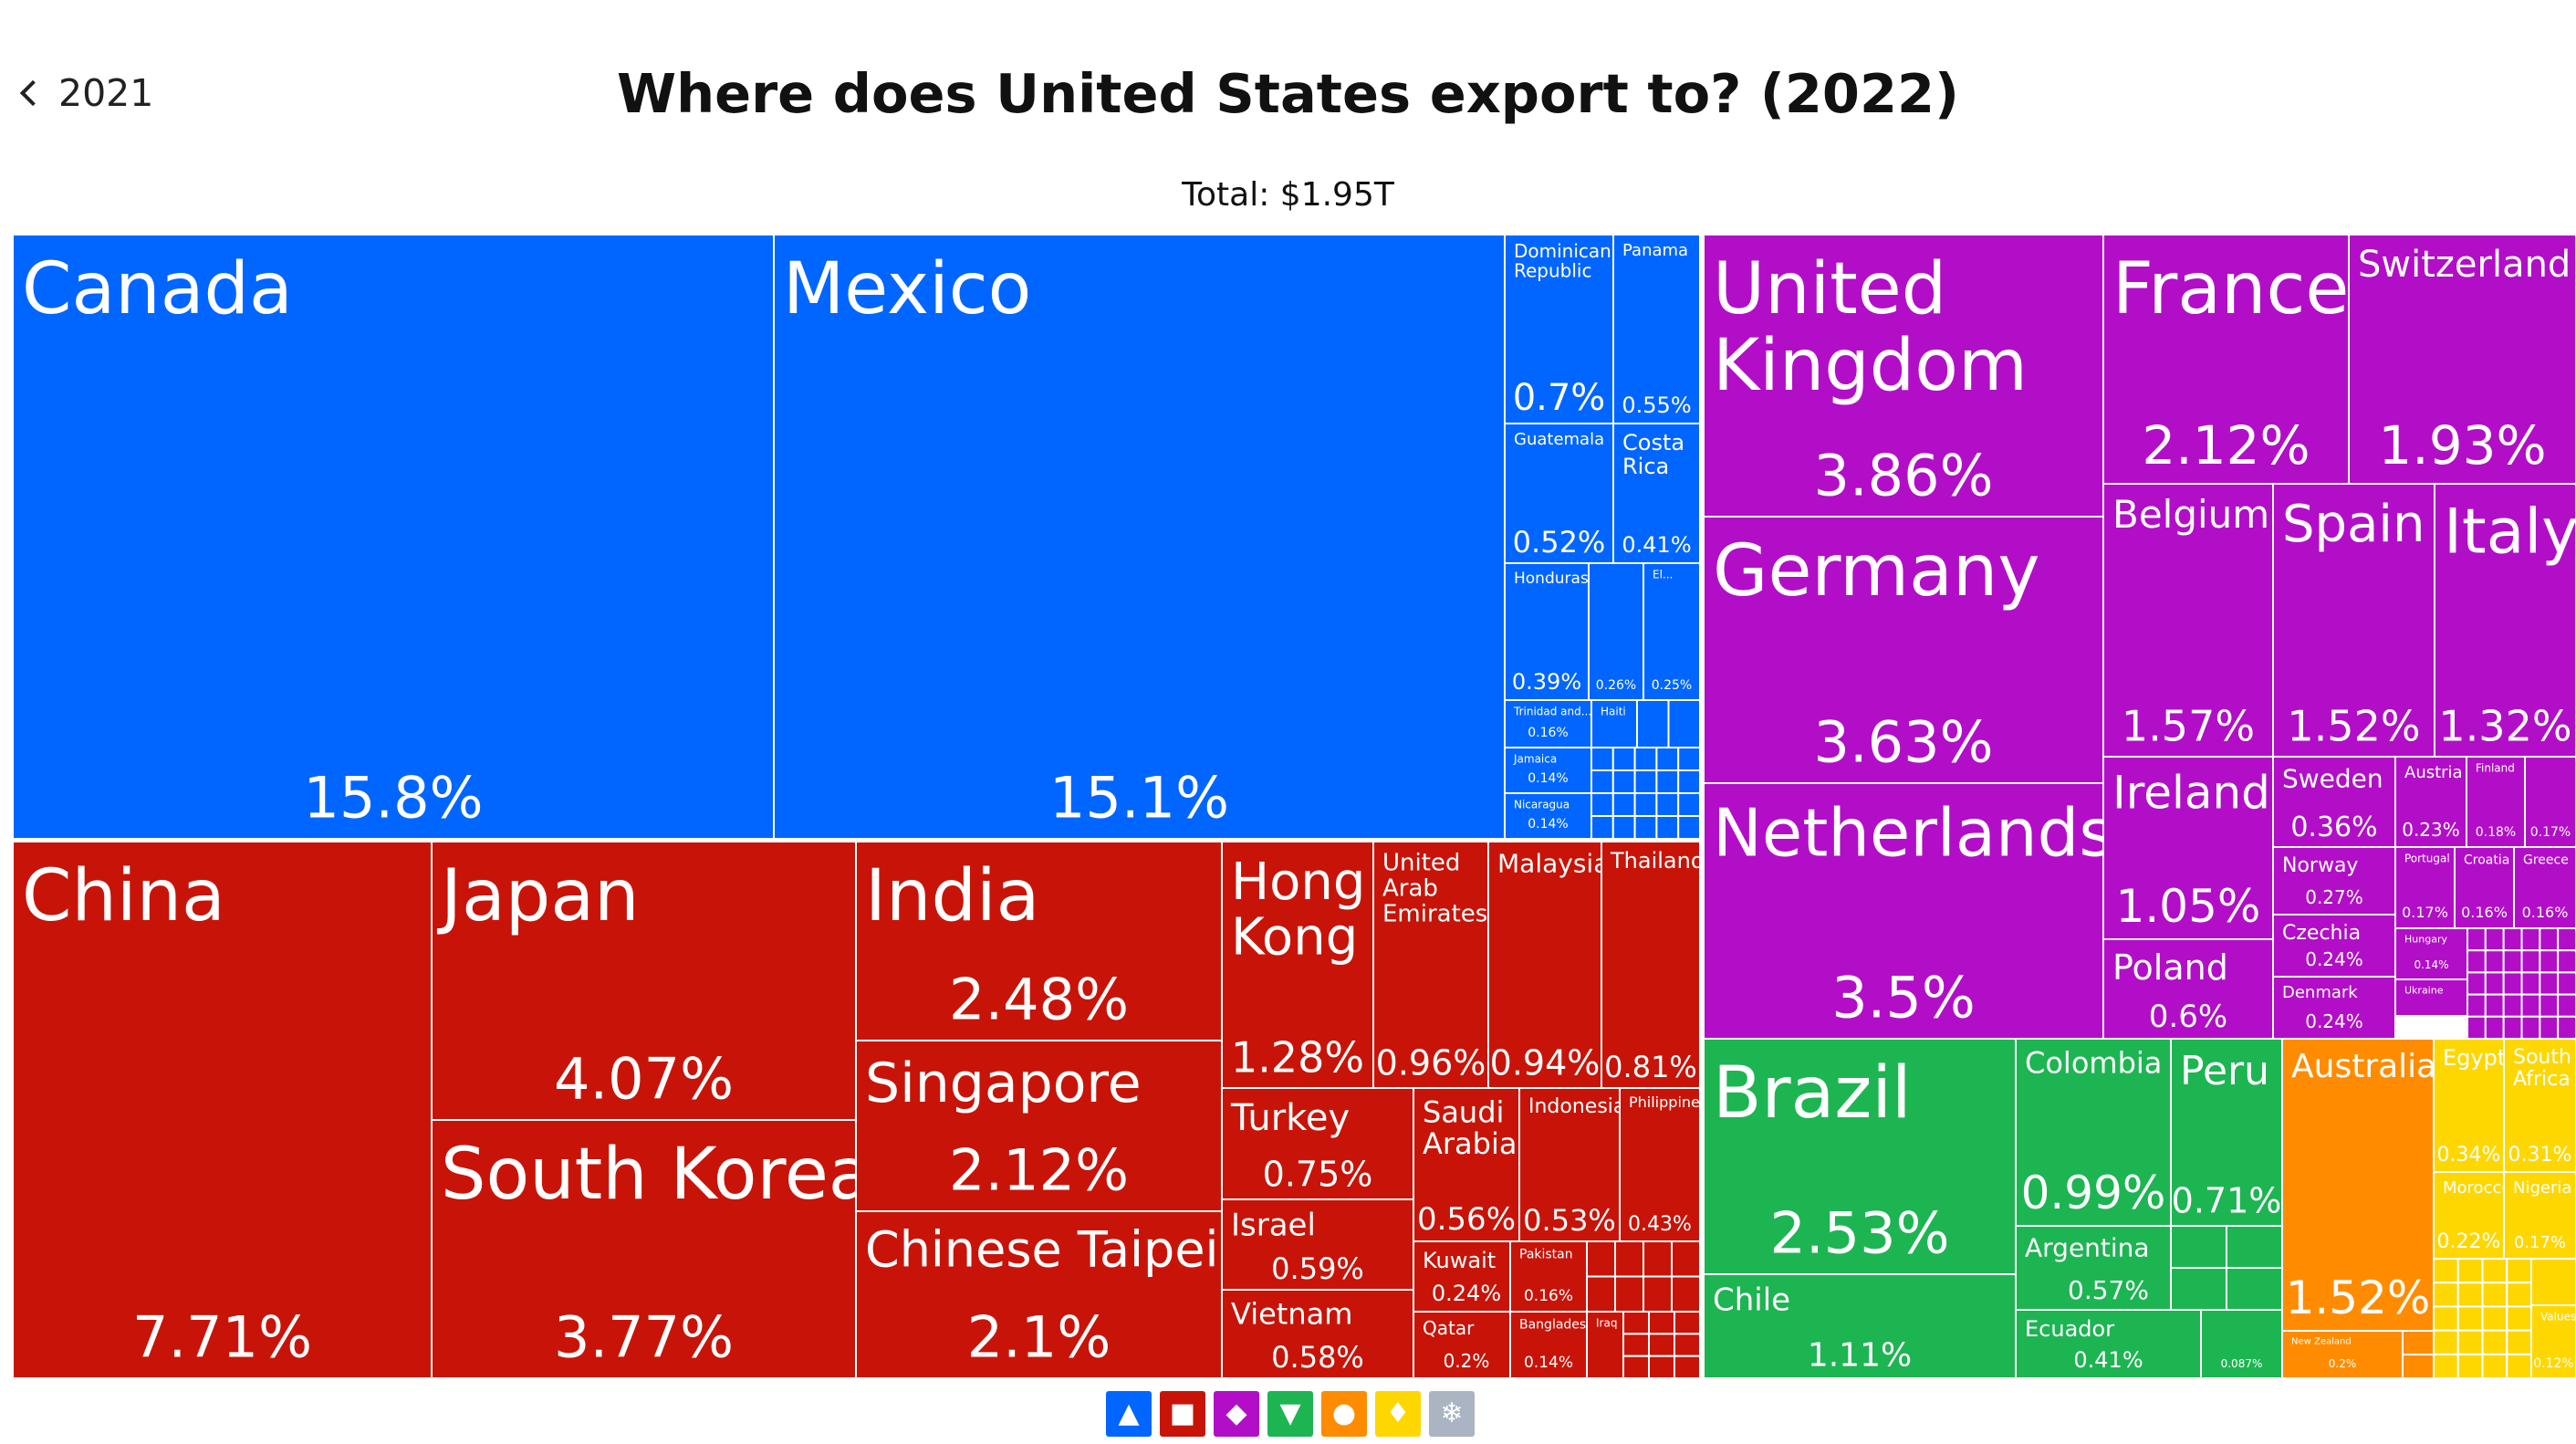 This screenshot has width=2576, height=1444. Describe the element at coordinates (1182, 1414) in the screenshot. I see `asia-icon: ■` at that location.